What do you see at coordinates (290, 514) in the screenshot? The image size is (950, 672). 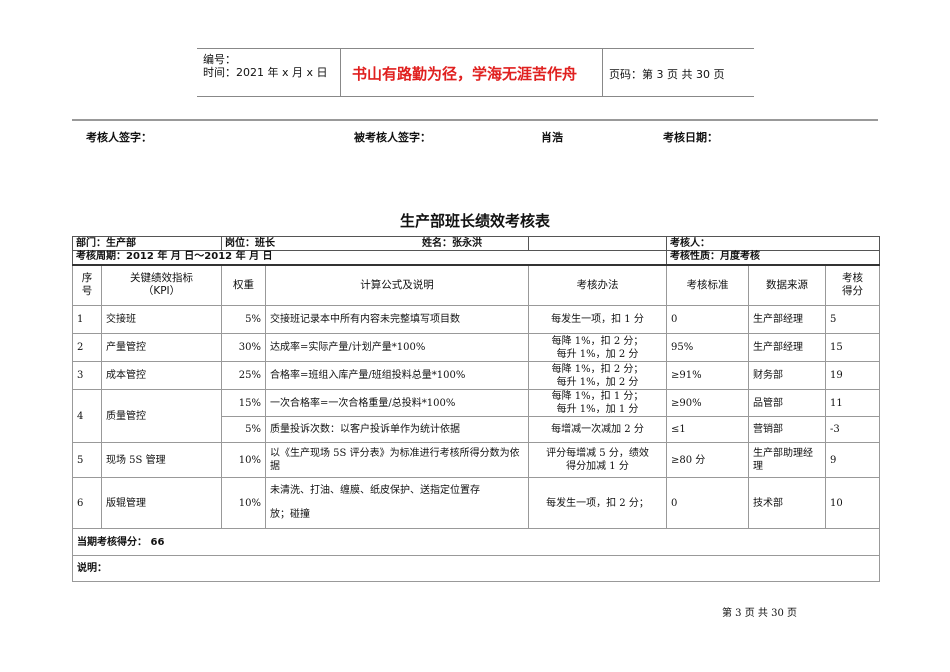 I see `formula-line: 放；碰撞` at bounding box center [290, 514].